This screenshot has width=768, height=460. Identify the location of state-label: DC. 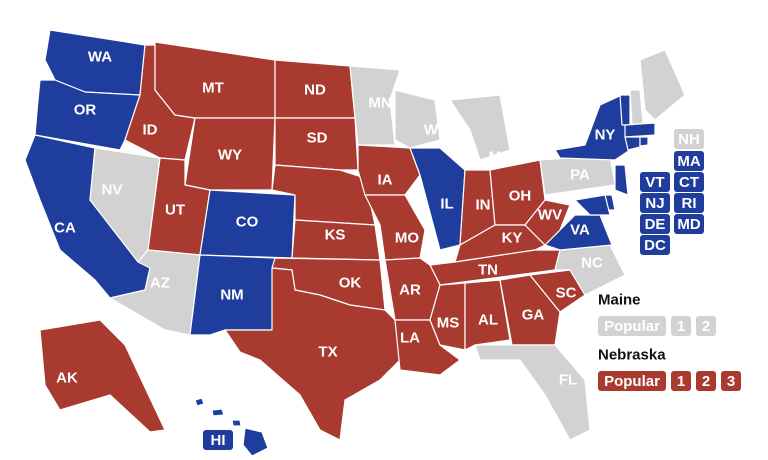
(655, 245).